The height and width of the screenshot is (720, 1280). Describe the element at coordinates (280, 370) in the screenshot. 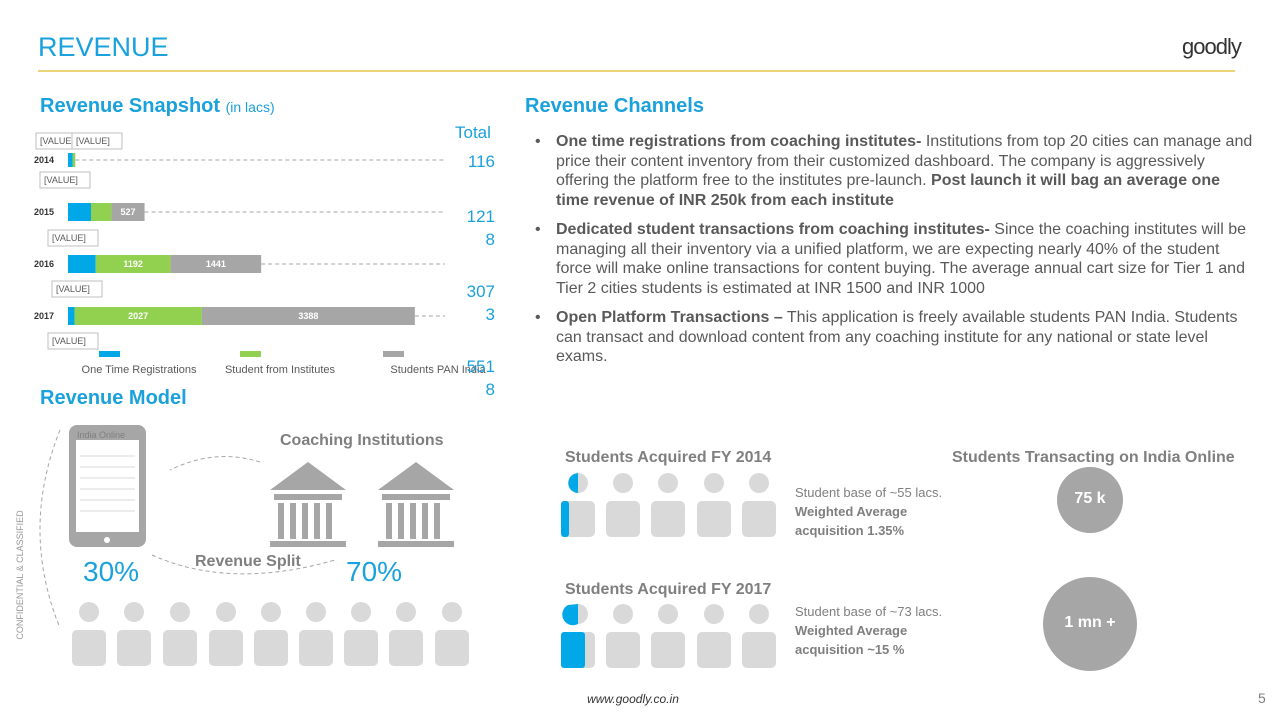

I see `legend-label: Student from Institutes` at that location.